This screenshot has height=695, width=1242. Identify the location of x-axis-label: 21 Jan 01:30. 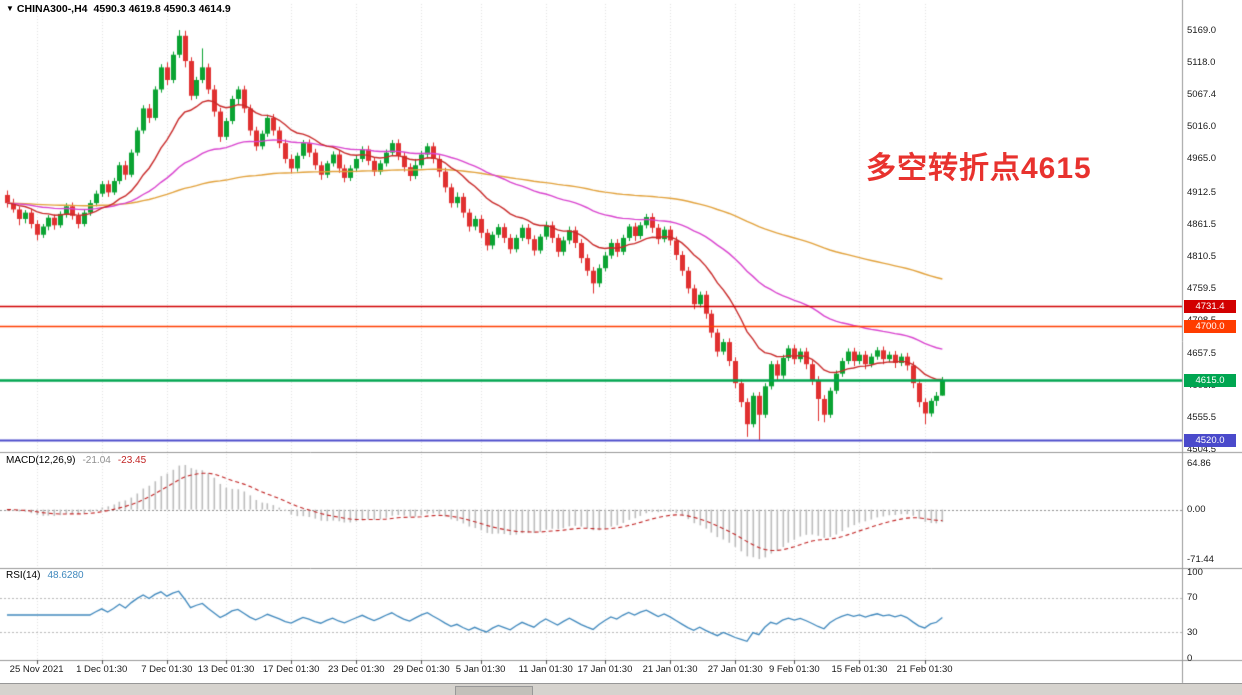
(670, 669).